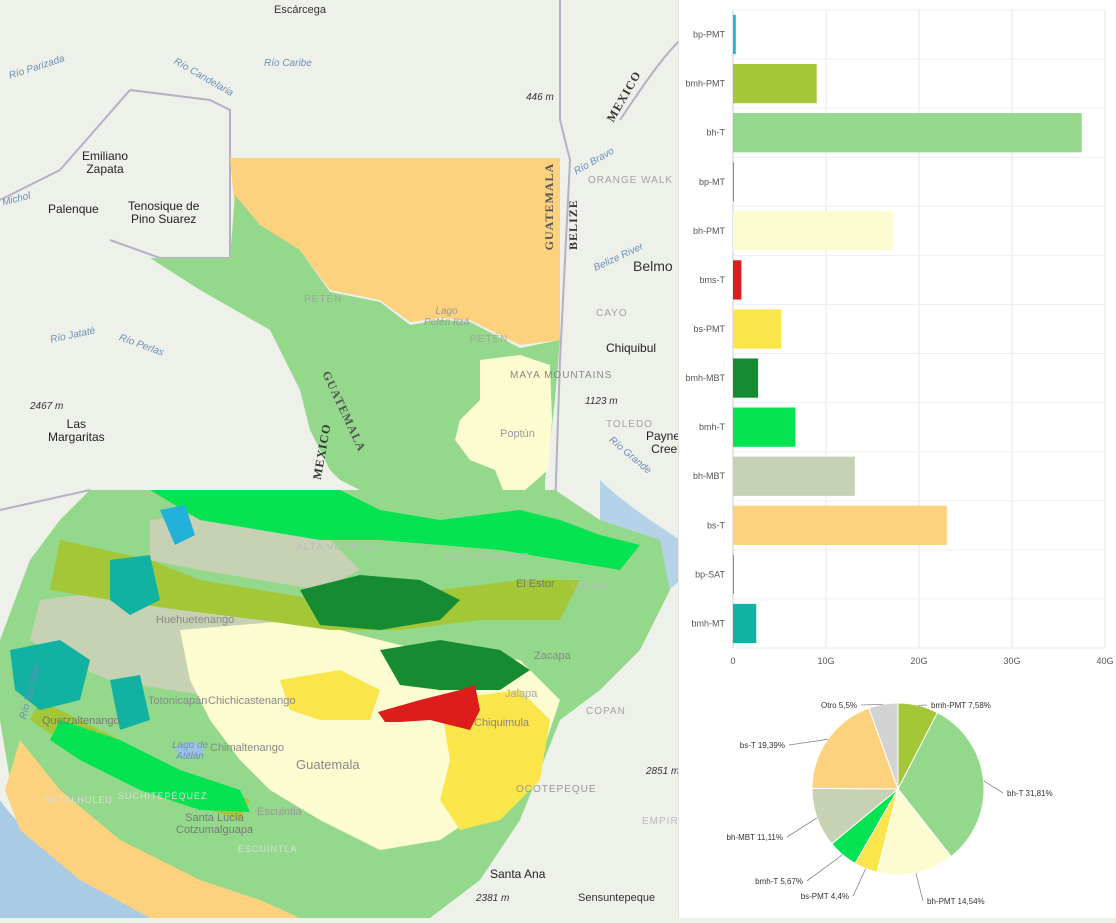 The width and height of the screenshot is (1116, 923). Describe the element at coordinates (710, 574) in the screenshot. I see `y-tick-label: bp-SAT` at that location.